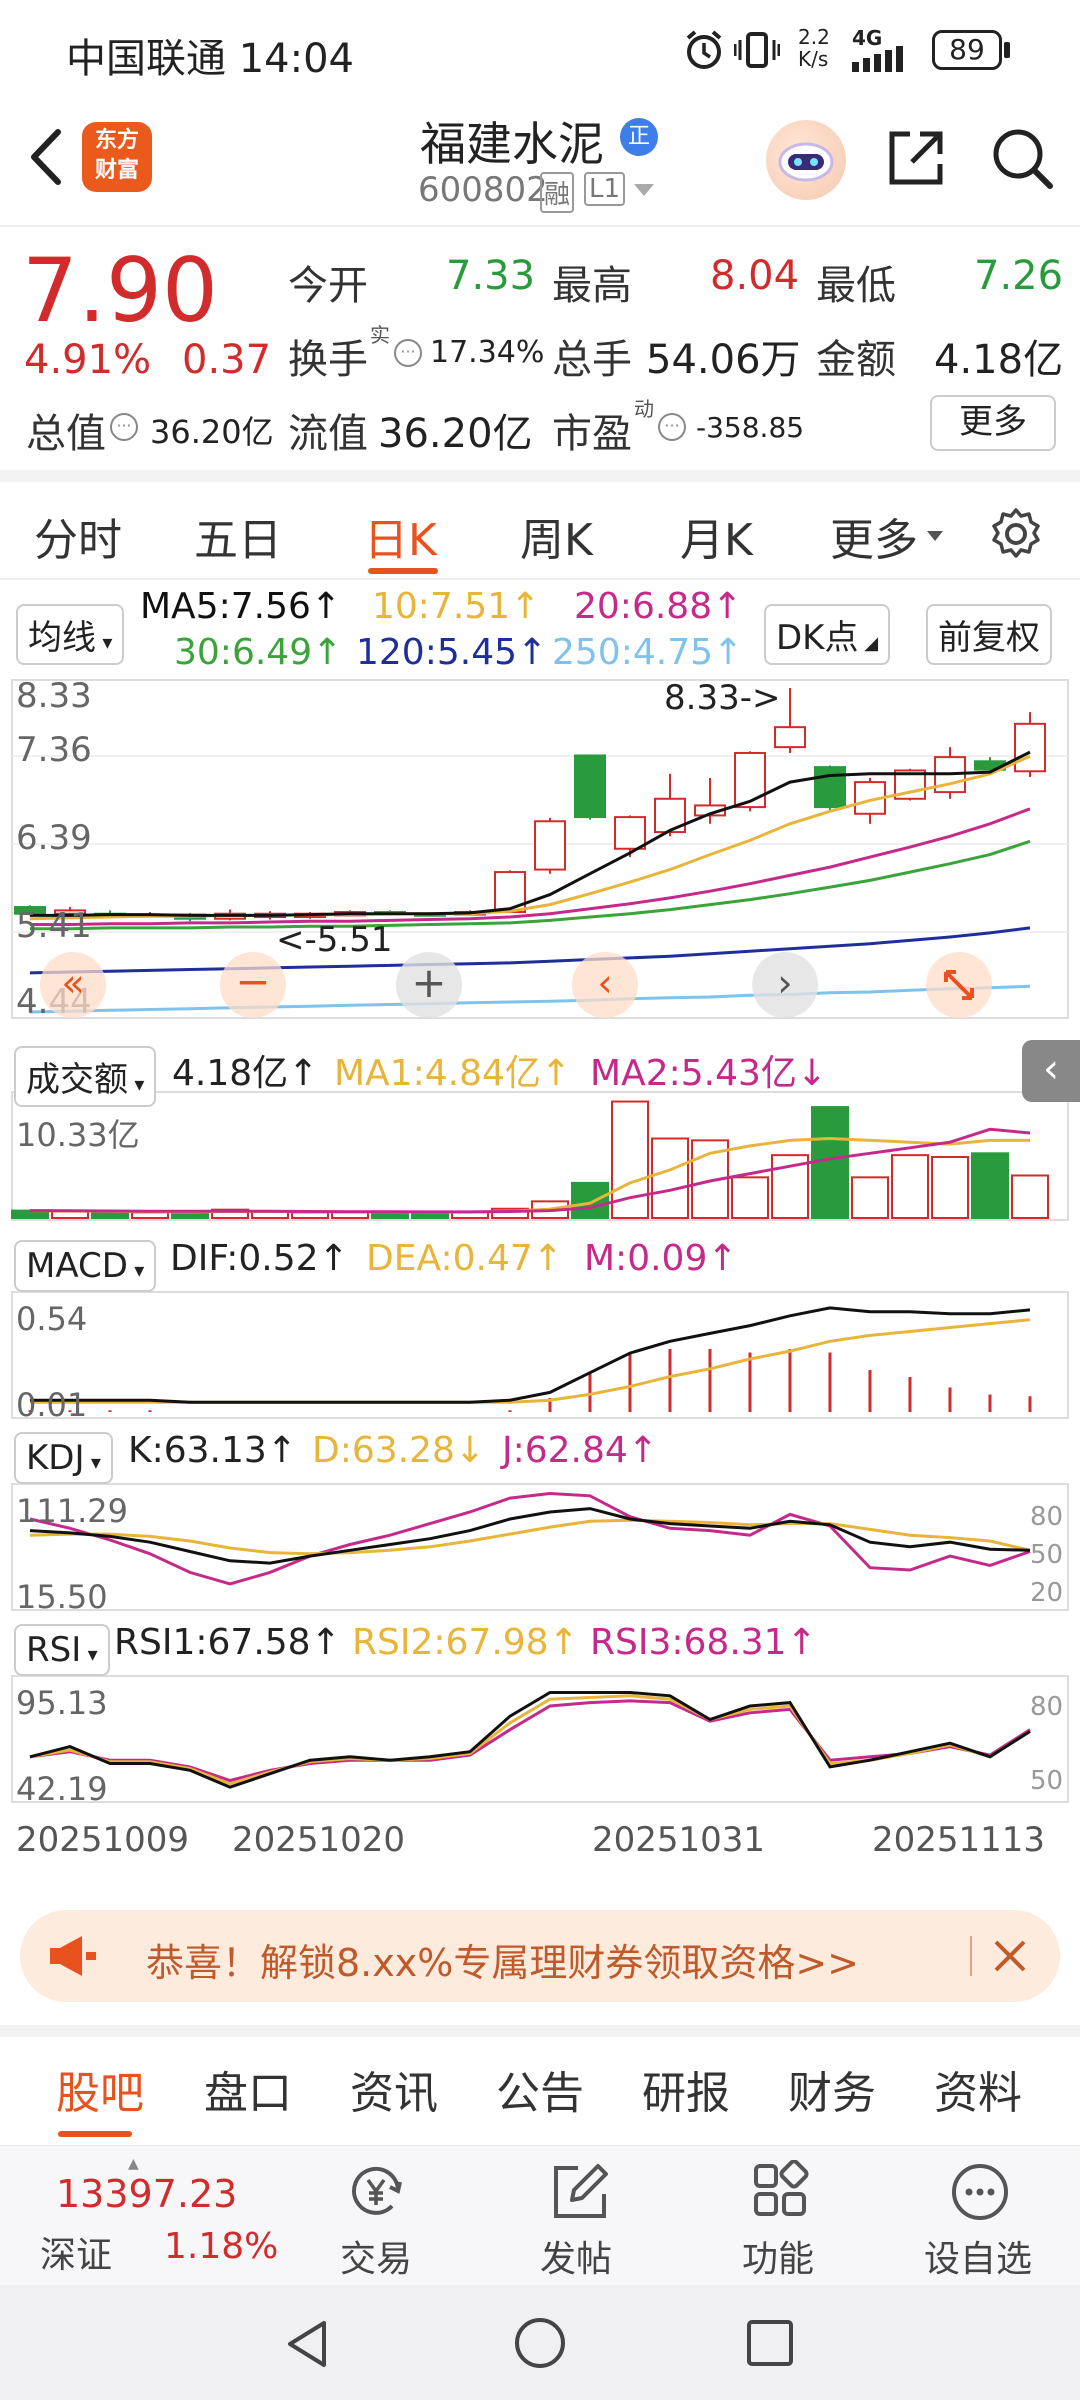 The image size is (1080, 2400). Describe the element at coordinates (856, 360) in the screenshot. I see `amount-label: 金额` at that location.